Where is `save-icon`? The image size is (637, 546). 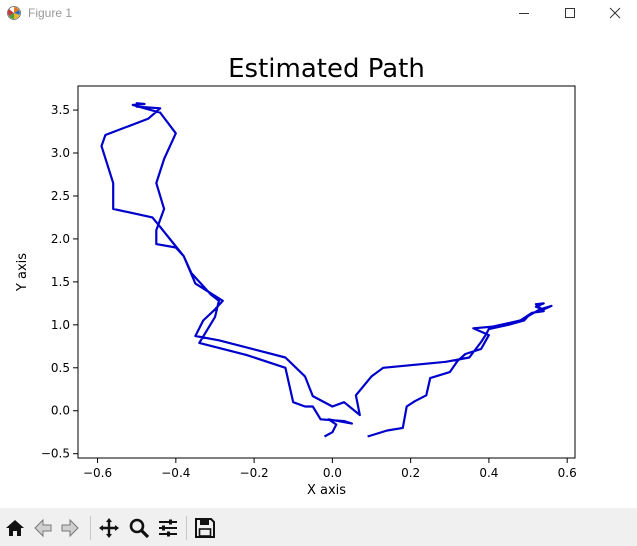
save-icon is located at coordinates (205, 528).